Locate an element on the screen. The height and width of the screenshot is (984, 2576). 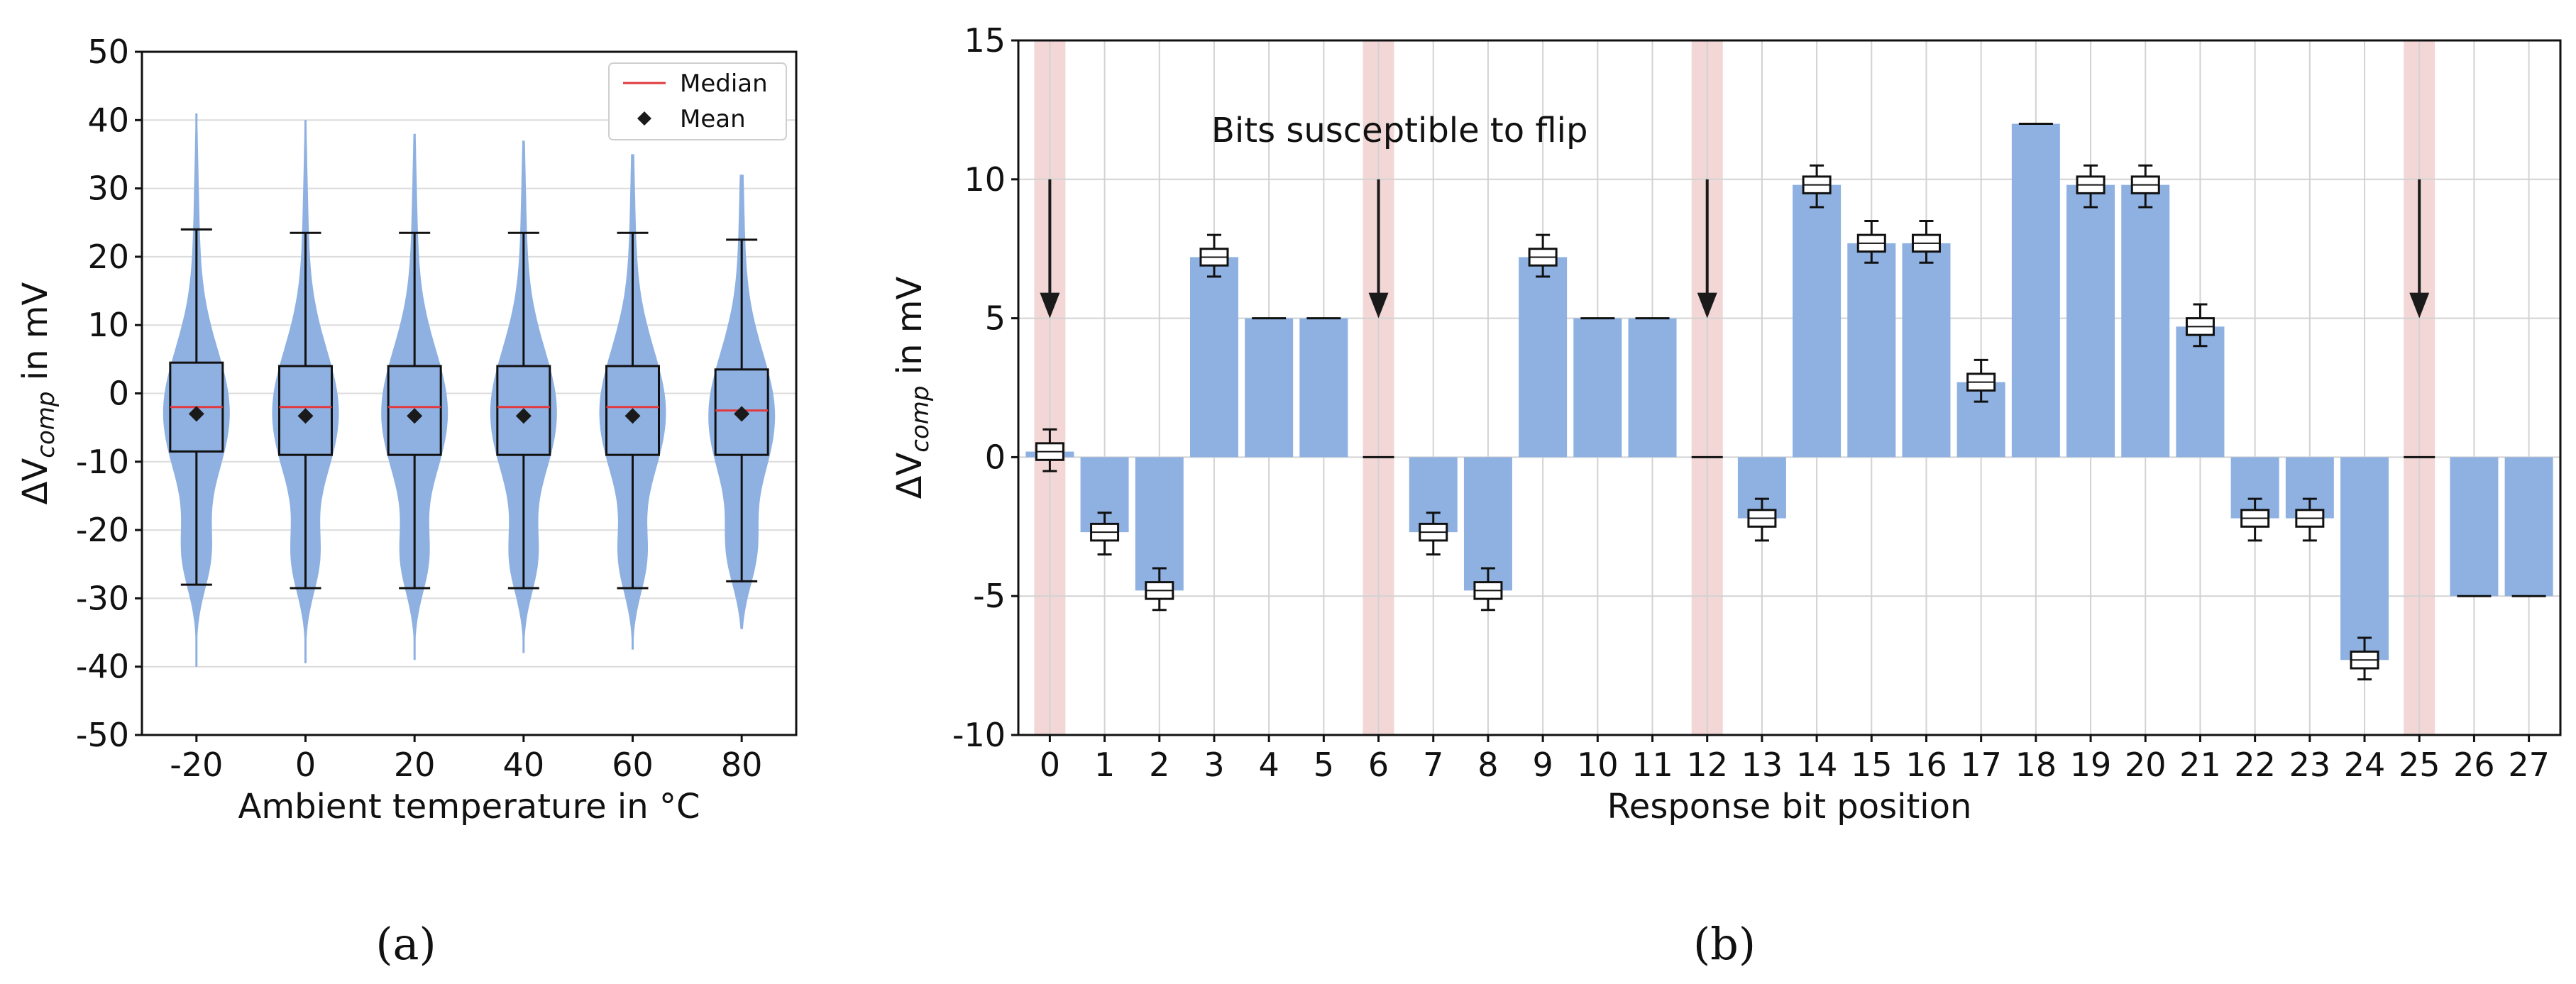
legend-median-label: Median is located at coordinates (724, 84).